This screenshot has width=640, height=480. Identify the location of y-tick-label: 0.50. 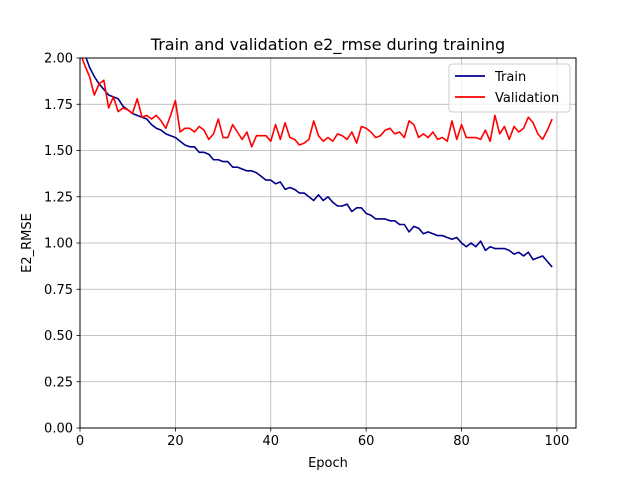
(58, 336).